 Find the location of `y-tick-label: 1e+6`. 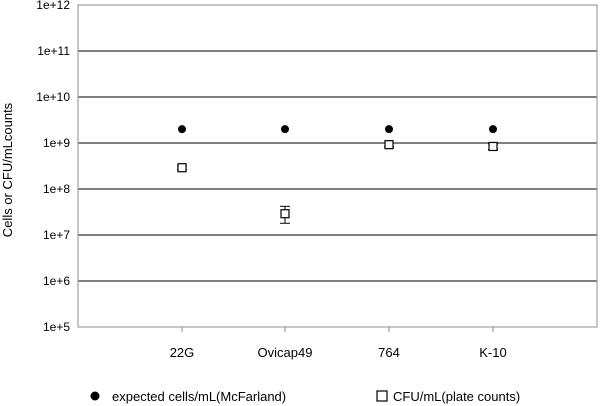

y-tick-label: 1e+6 is located at coordinates (56, 281).